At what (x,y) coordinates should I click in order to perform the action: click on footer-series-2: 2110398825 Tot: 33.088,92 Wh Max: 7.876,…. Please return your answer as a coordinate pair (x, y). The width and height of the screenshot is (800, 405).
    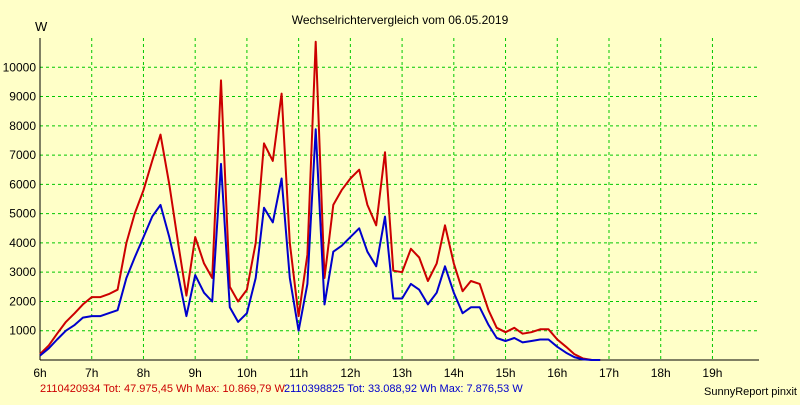
    Looking at the image, I should click on (403, 389).